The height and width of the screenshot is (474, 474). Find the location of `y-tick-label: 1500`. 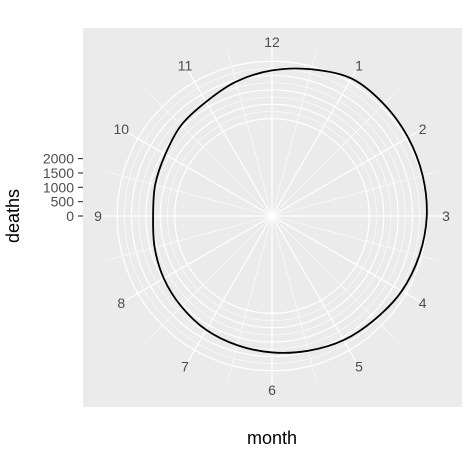

y-tick-label: 1500 is located at coordinates (58, 173).